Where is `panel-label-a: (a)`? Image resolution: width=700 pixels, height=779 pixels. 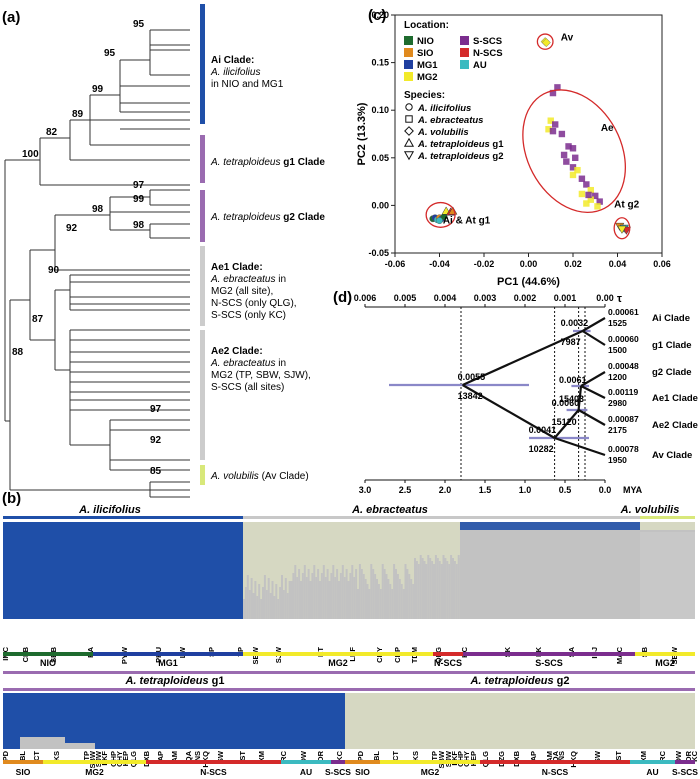 panel-label-a: (a) is located at coordinates (11, 17).